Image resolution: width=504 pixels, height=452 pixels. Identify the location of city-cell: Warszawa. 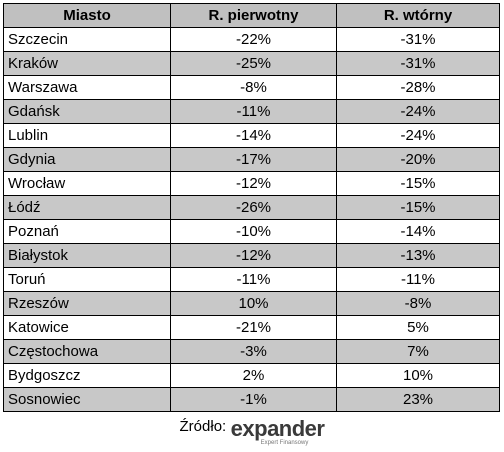
(87, 87).